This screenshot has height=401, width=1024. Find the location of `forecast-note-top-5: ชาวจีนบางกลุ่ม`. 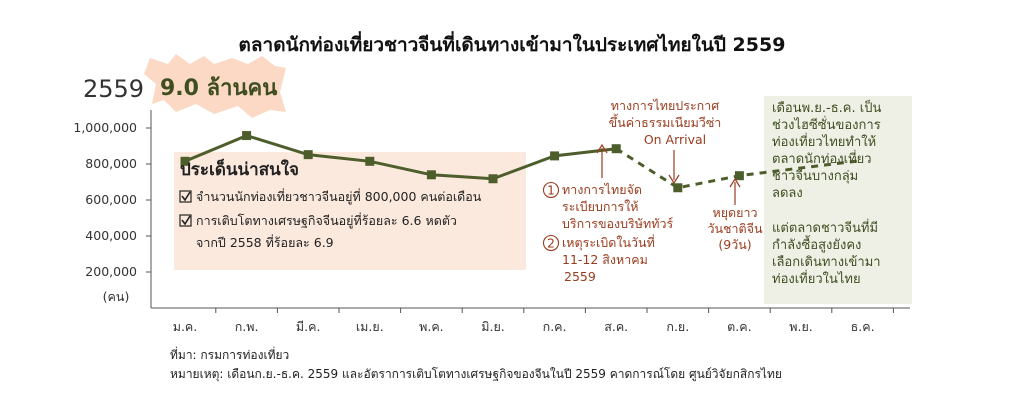

forecast-note-top-5: ชาวจีนบางกลุ่ม is located at coordinates (815, 176).